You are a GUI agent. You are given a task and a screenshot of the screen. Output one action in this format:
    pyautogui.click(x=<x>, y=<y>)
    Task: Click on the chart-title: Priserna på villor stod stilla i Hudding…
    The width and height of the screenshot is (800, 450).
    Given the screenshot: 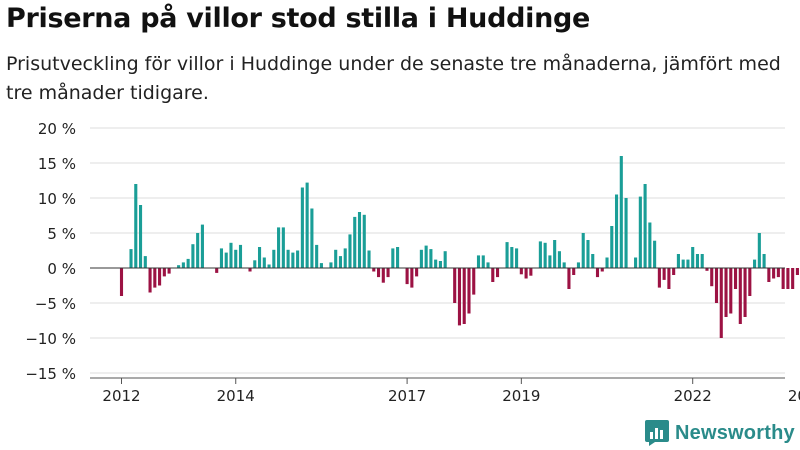 What is the action you would take?
    pyautogui.click(x=298, y=18)
    